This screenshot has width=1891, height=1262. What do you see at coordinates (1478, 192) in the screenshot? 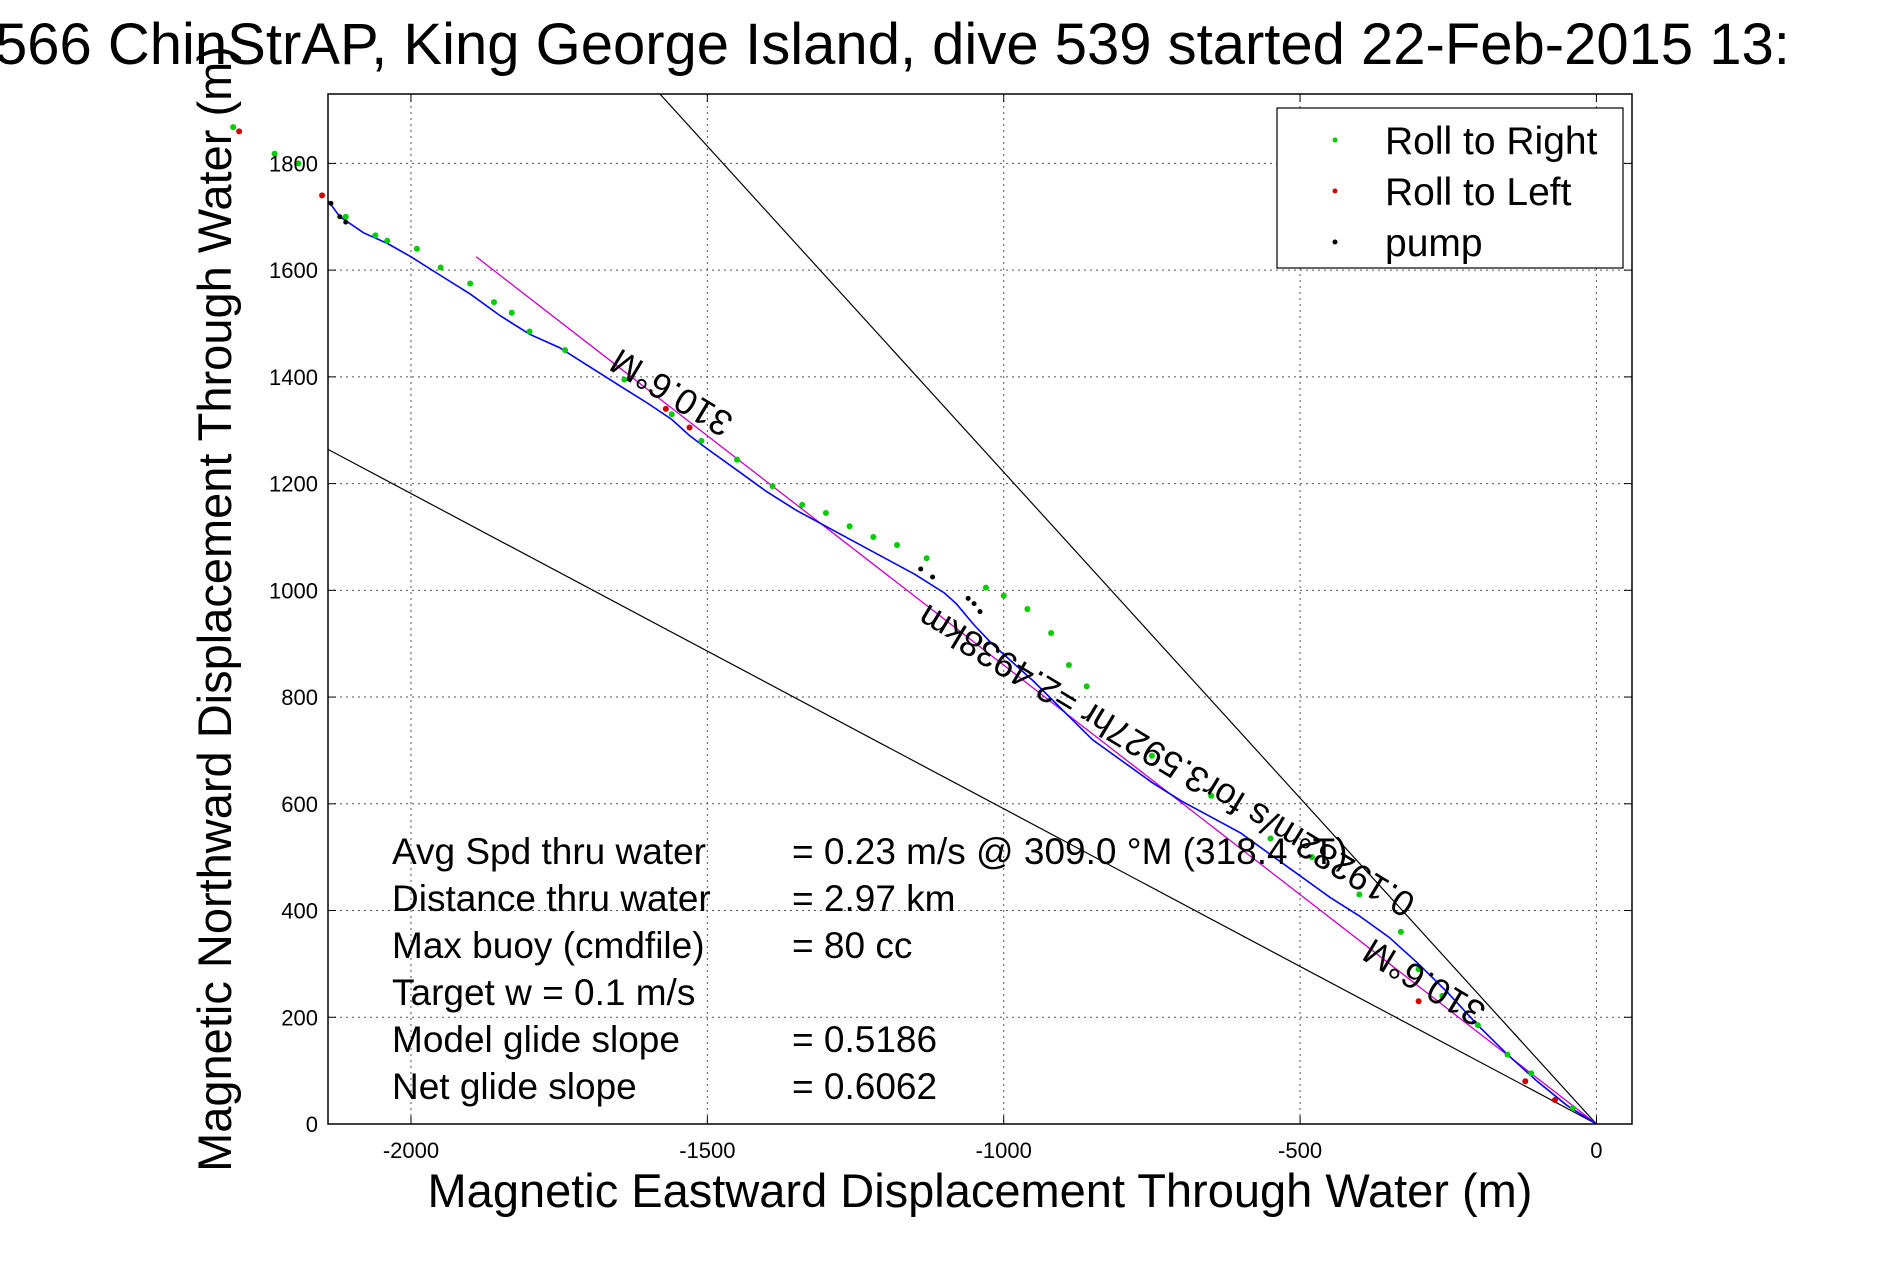
I see `legend-label: Roll to Left` at bounding box center [1478, 192].